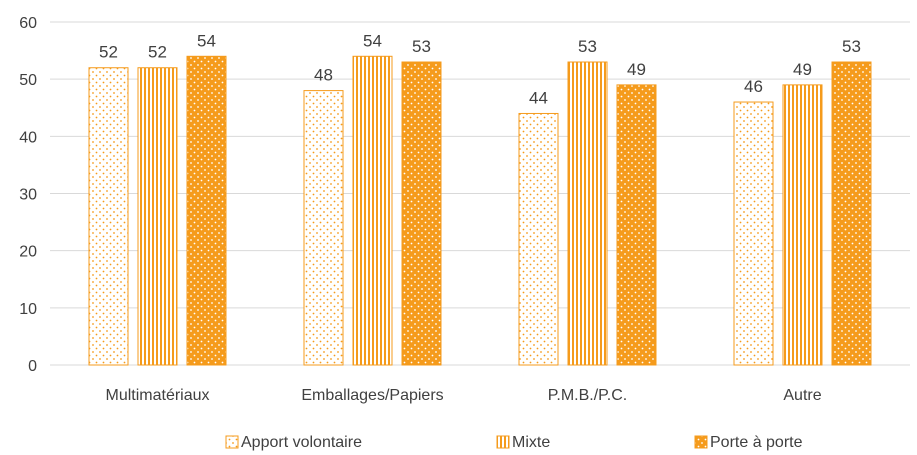 This screenshot has width=917, height=455. What do you see at coordinates (753, 86) in the screenshot?
I see `data-label: 46` at bounding box center [753, 86].